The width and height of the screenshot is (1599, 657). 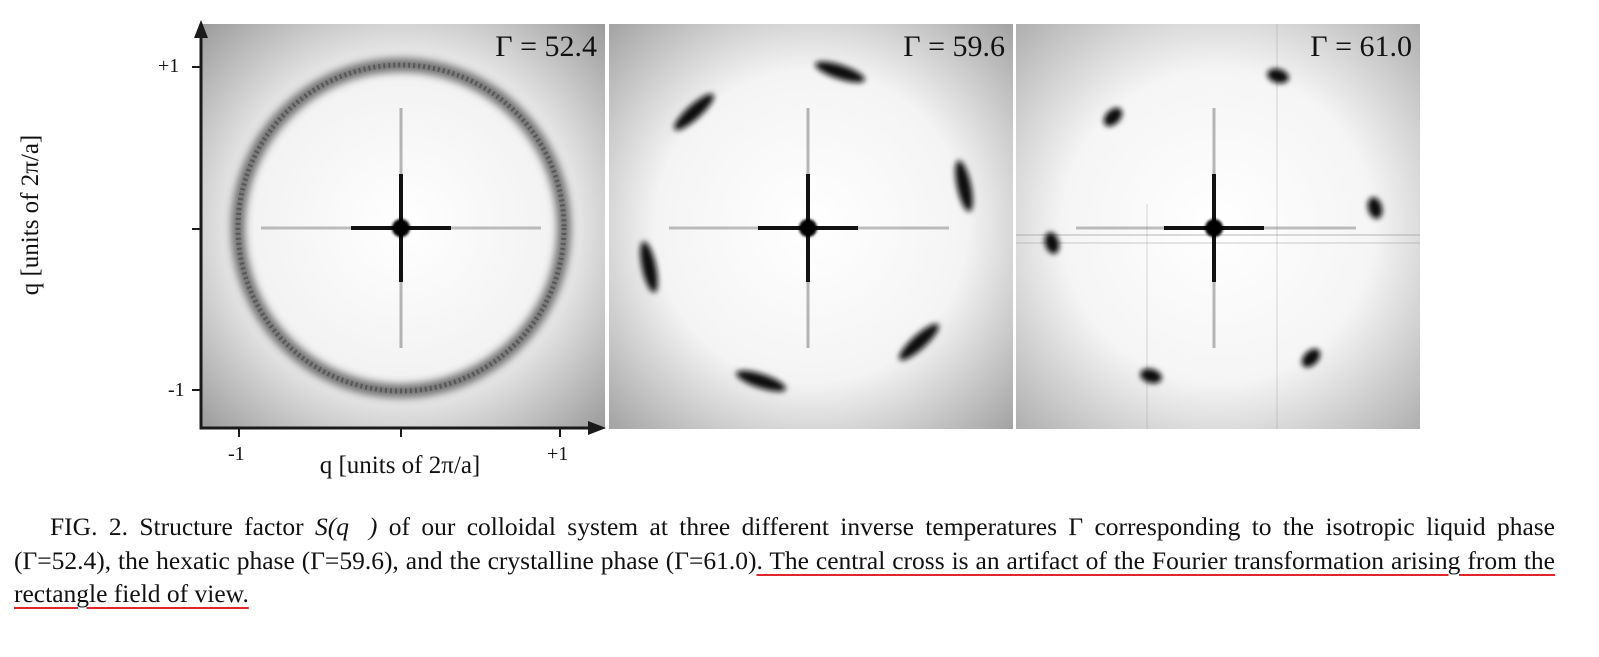 I want to click on x-tick-label-plus1: +1, so click(x=558, y=454).